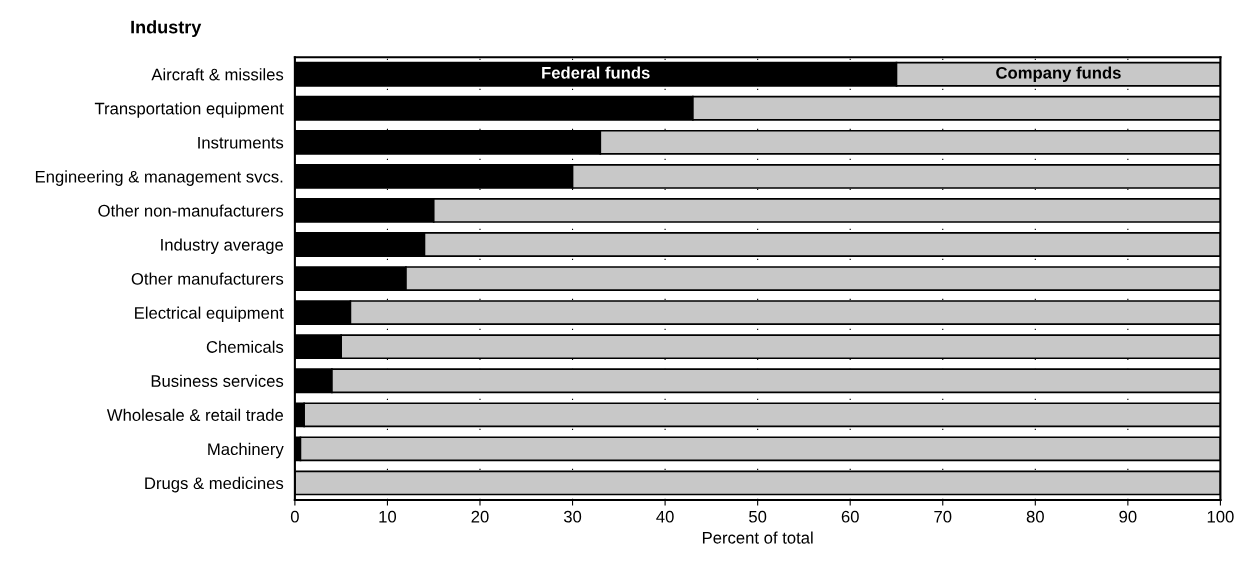 This screenshot has width=1239, height=572. Describe the element at coordinates (388, 516) in the screenshot. I see `x-tick-label: 10` at that location.